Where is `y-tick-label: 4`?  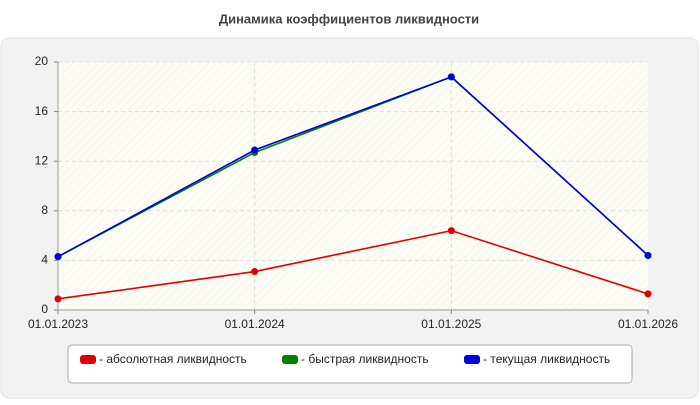
y-tick-label: 4 is located at coordinates (44, 260).